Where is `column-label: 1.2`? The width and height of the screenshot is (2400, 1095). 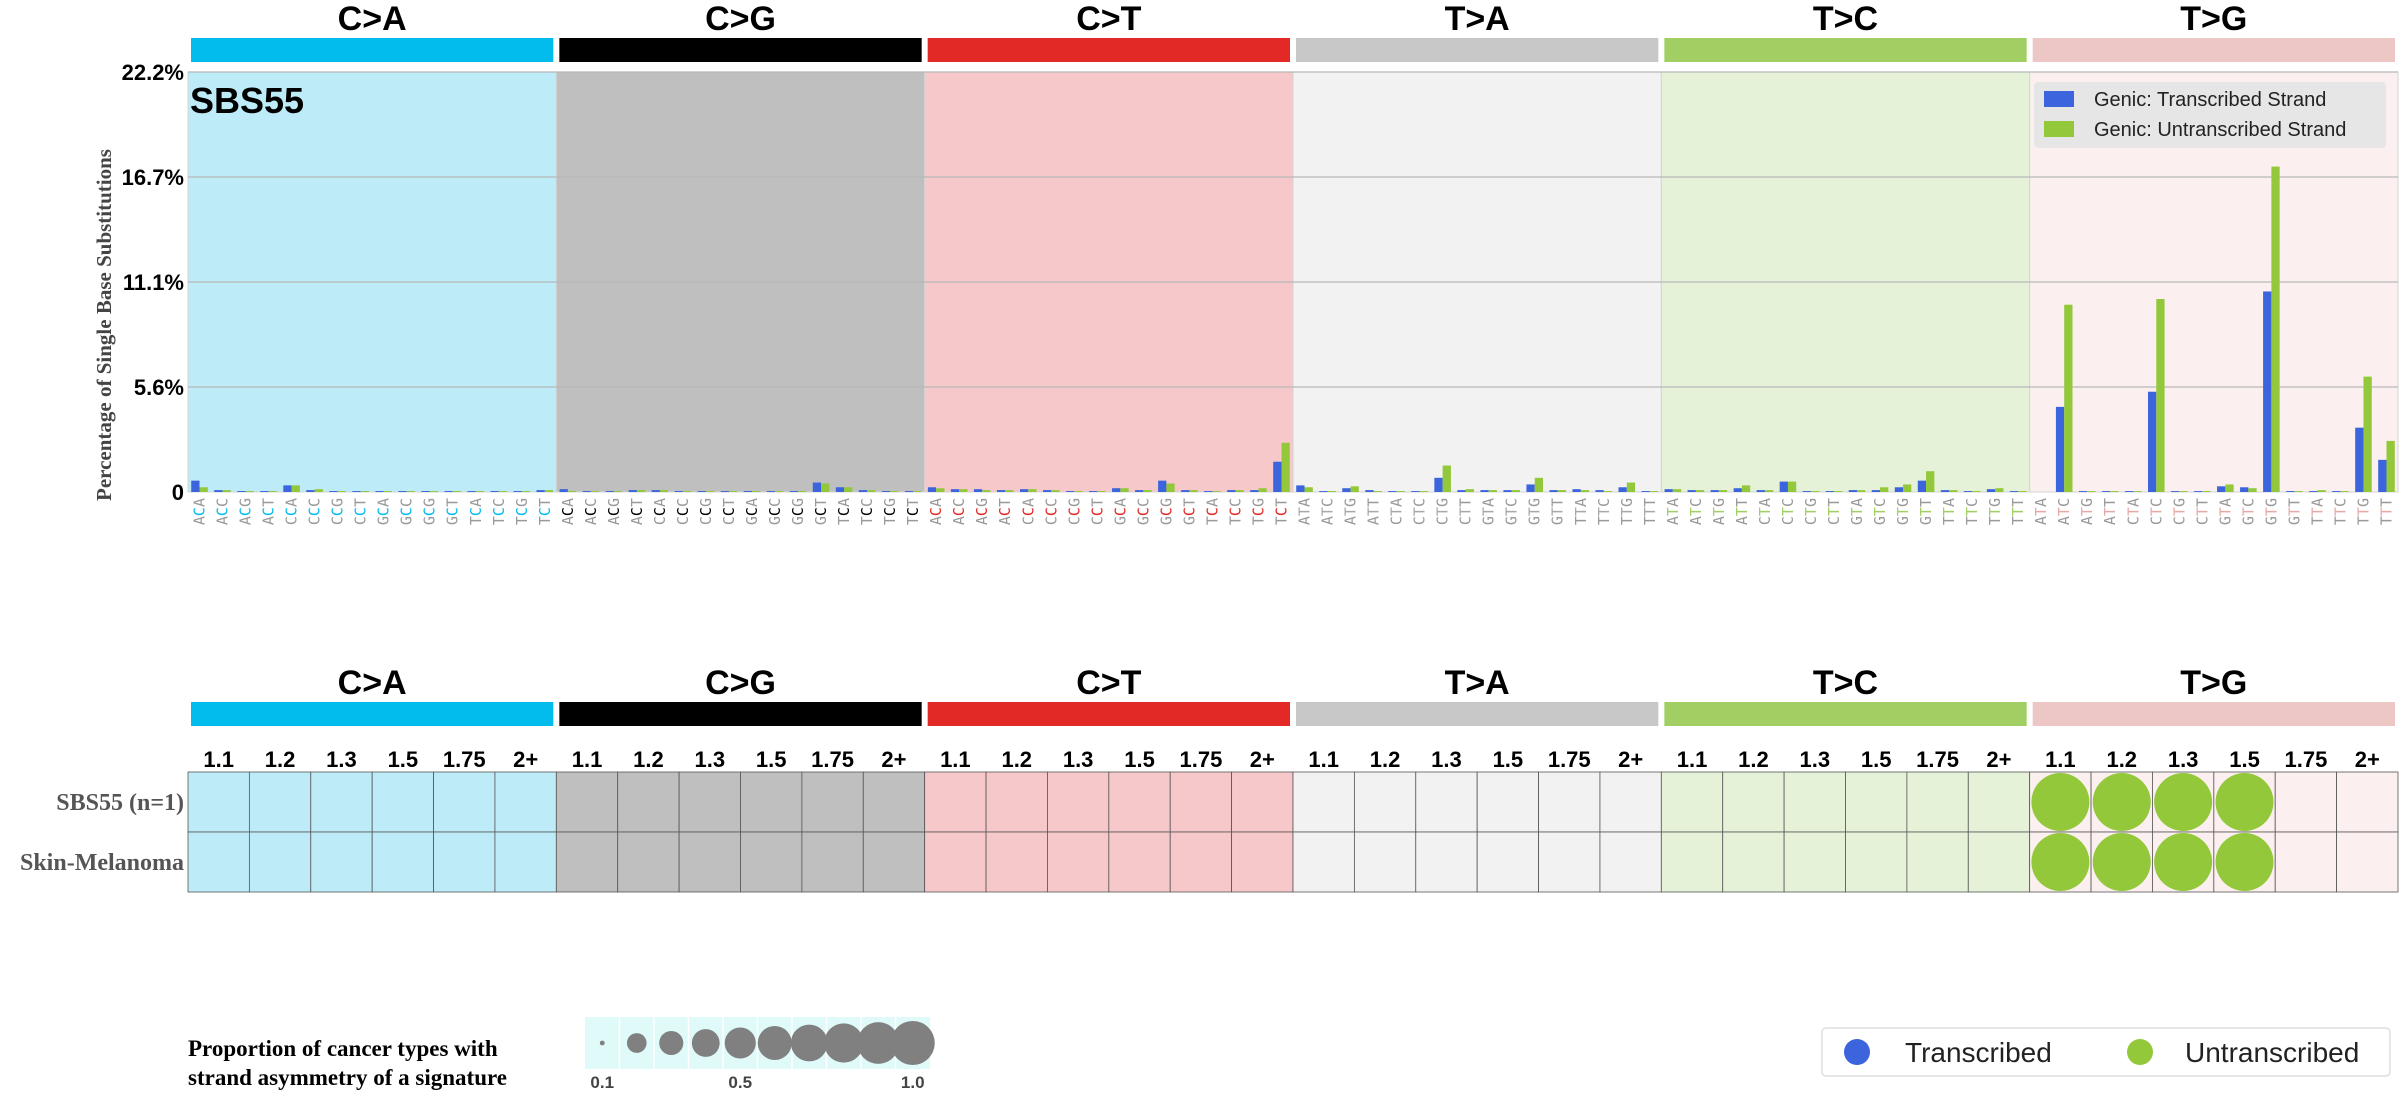
column-label: 1.2 is located at coordinates (280, 759).